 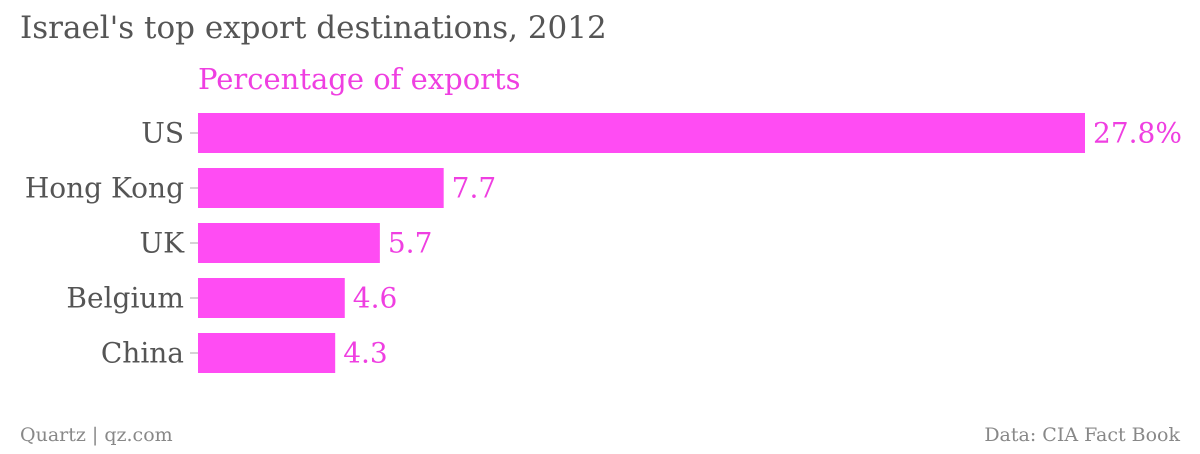 I want to click on category-label: UK, so click(x=162, y=243).